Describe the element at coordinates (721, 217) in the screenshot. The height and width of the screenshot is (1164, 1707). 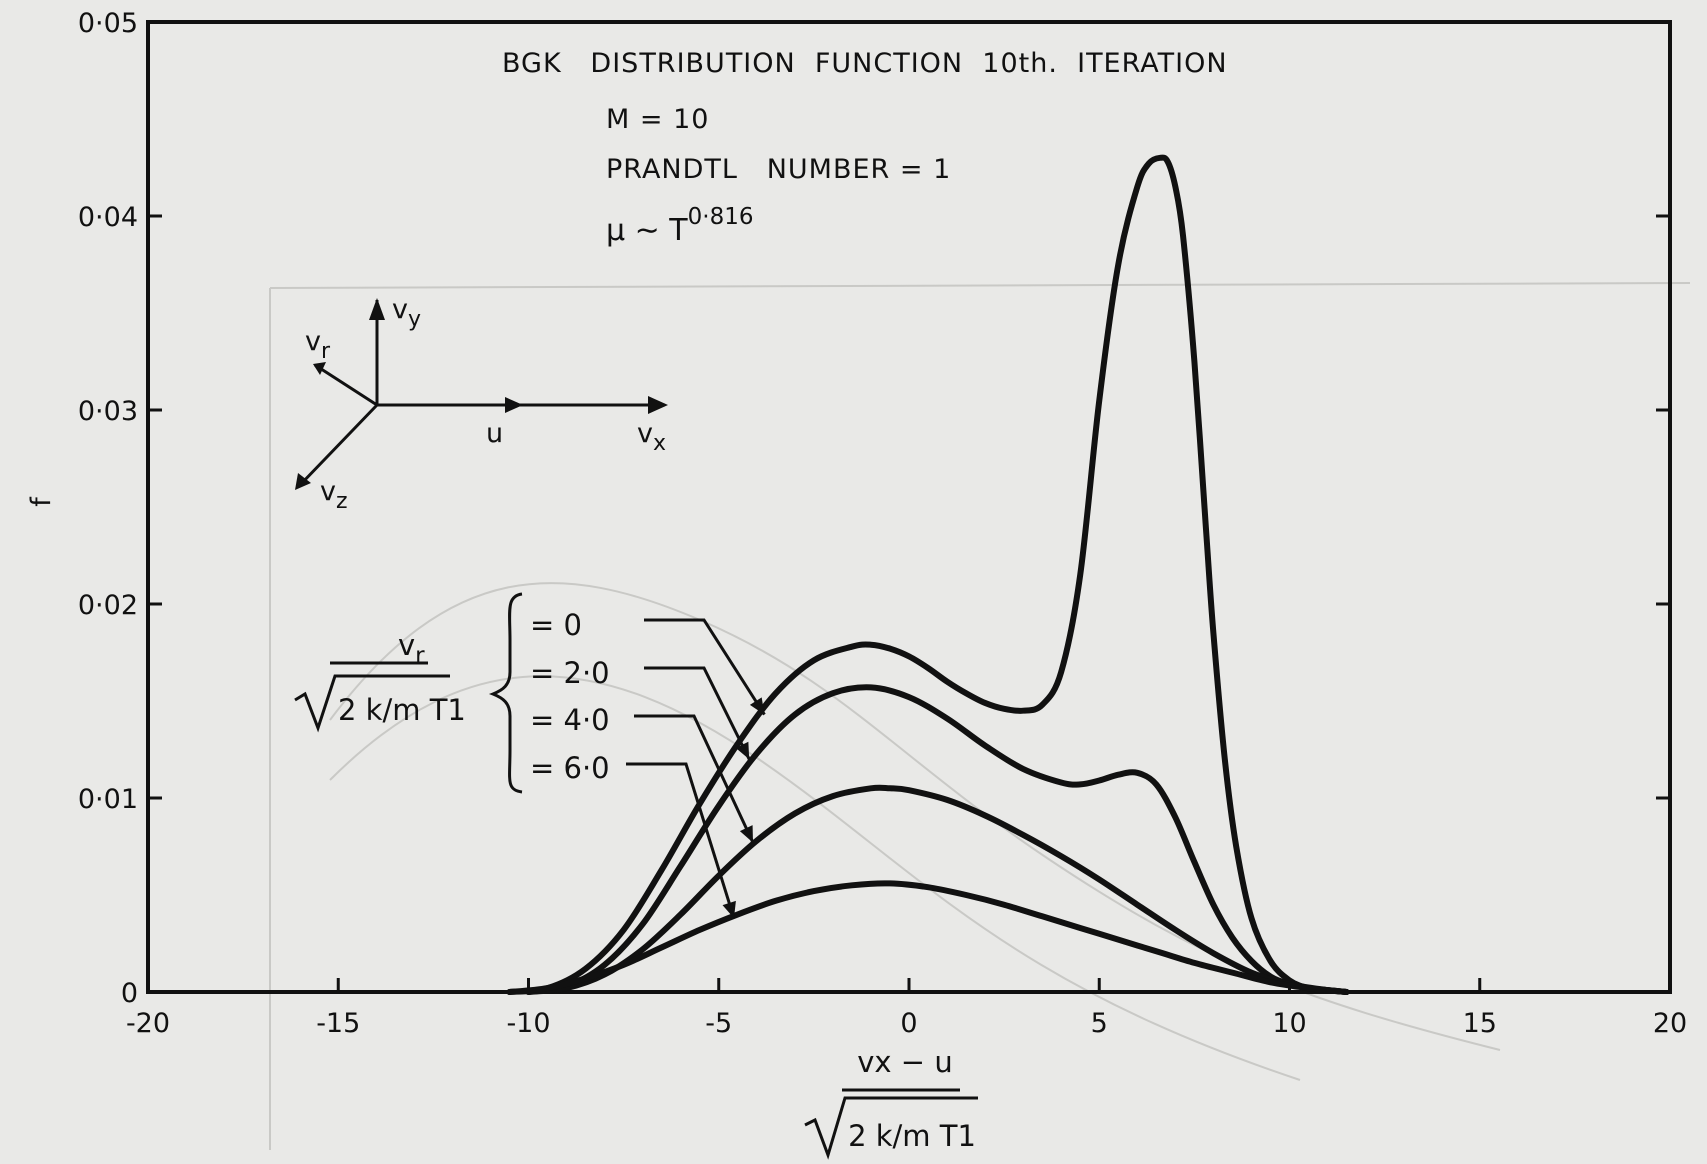
I see `viscosity-law-exponent: 0·816` at that location.